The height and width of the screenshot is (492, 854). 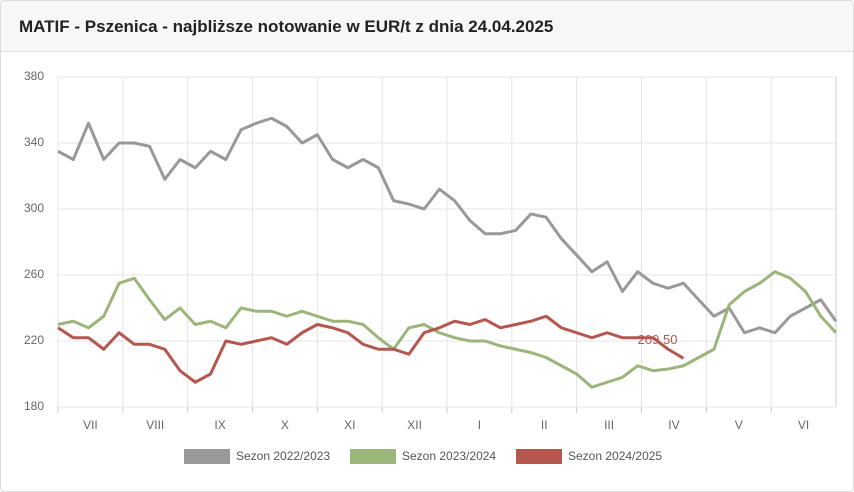 I want to click on x-tick-label: XII, so click(x=414, y=425).